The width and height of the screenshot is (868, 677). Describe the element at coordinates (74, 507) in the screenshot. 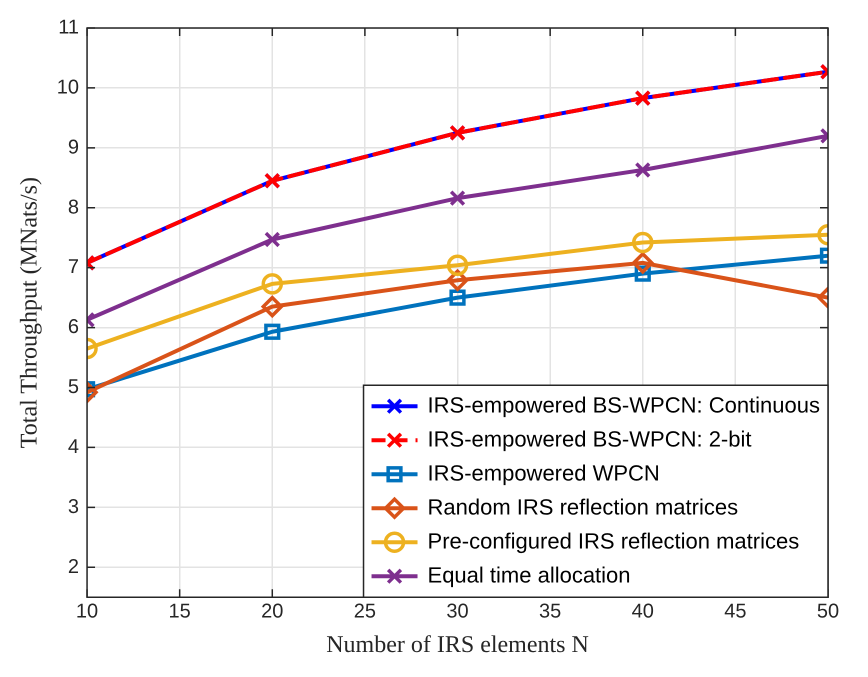

I see `y-tick-label: 3` at that location.